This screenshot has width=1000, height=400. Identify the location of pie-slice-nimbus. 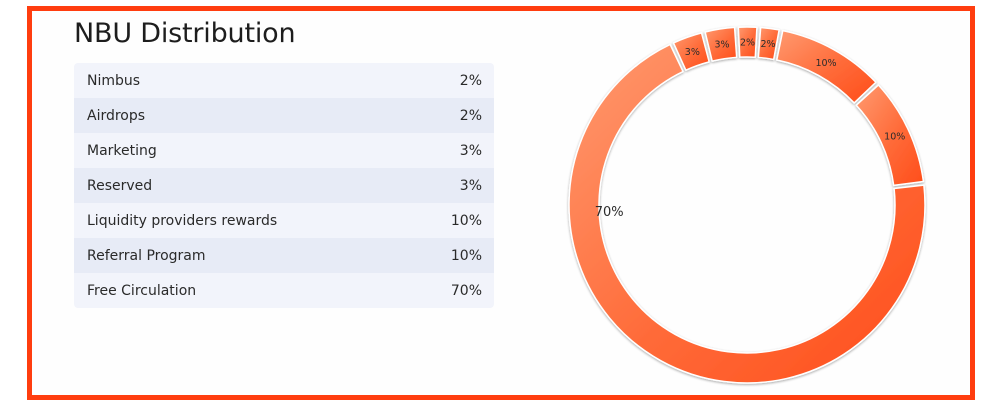
(747, 42).